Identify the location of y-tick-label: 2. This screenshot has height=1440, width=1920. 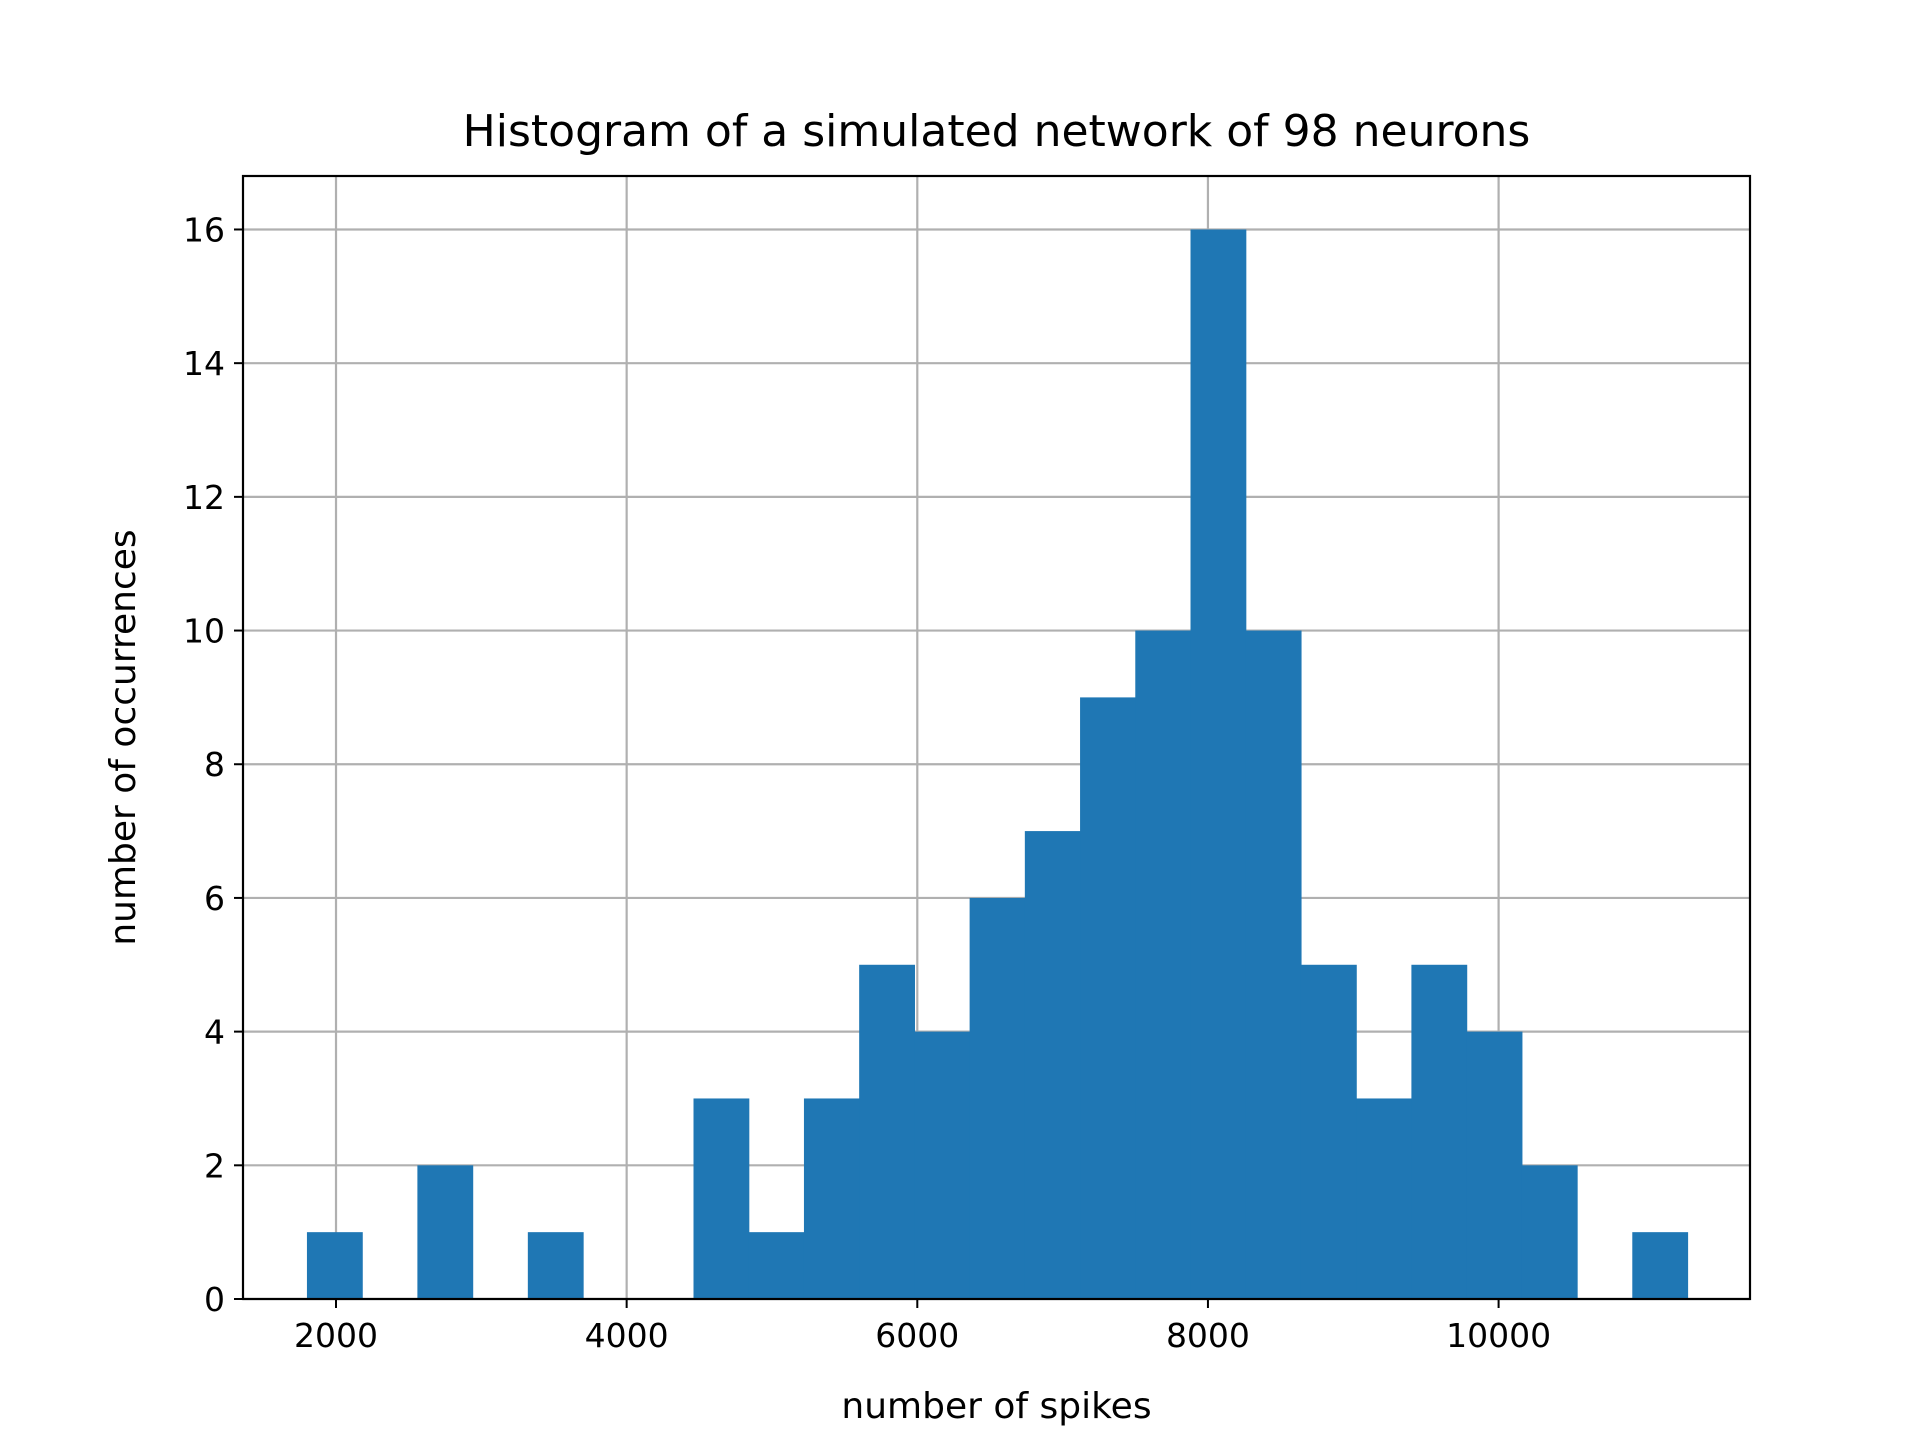
(214, 1165).